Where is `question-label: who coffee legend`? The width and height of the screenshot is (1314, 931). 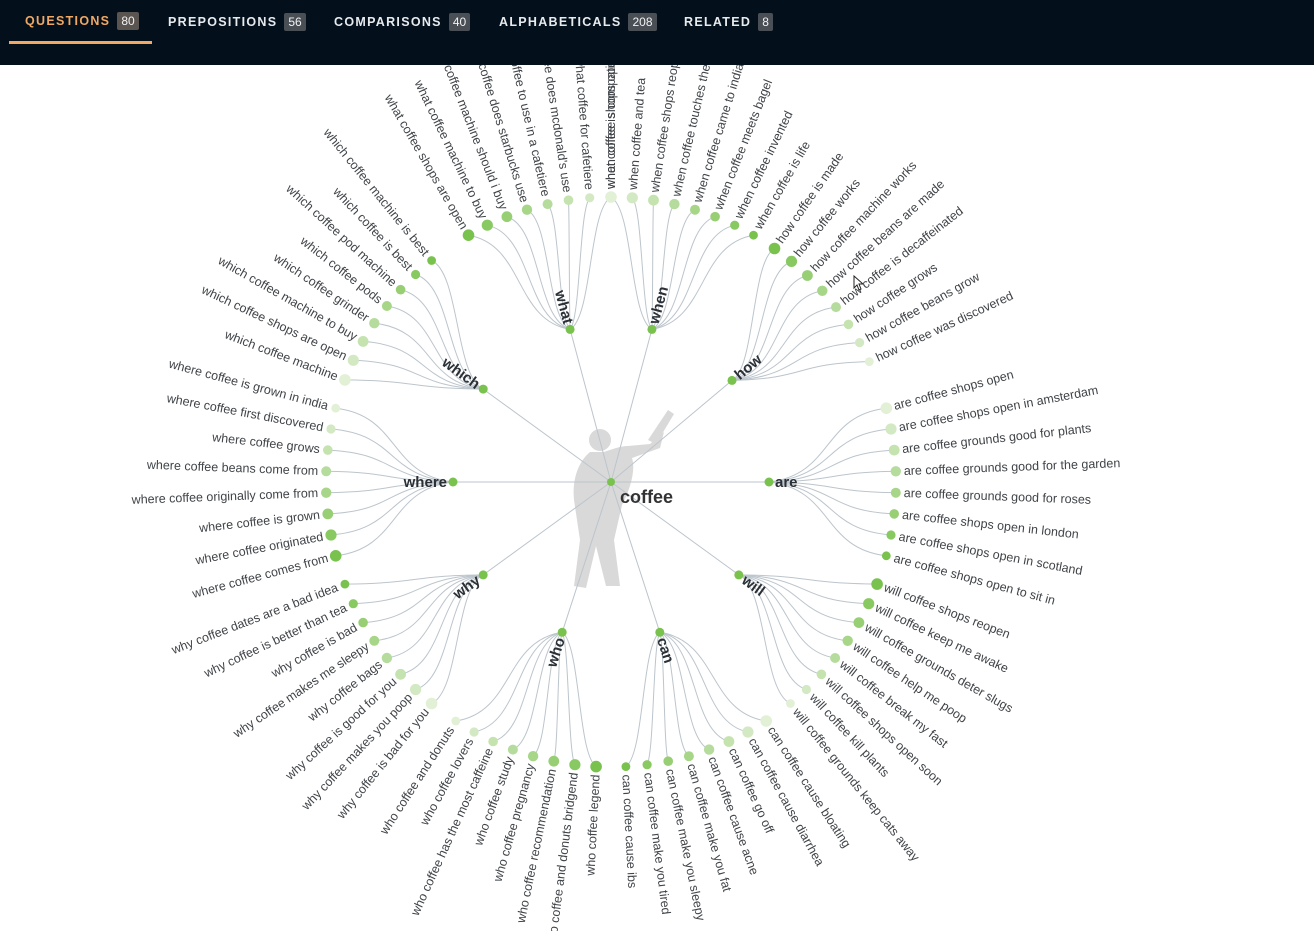
question-label: who coffee legend is located at coordinates (592, 825).